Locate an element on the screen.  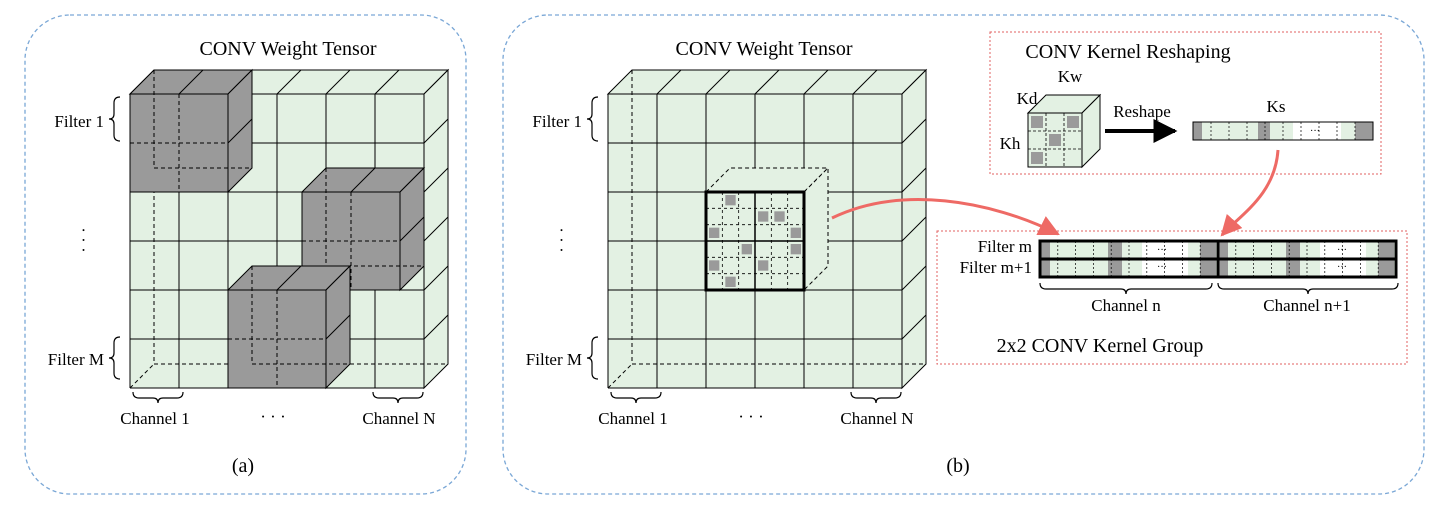
reshaped-vector-ellipsis: ··· is located at coordinates (1315, 131).